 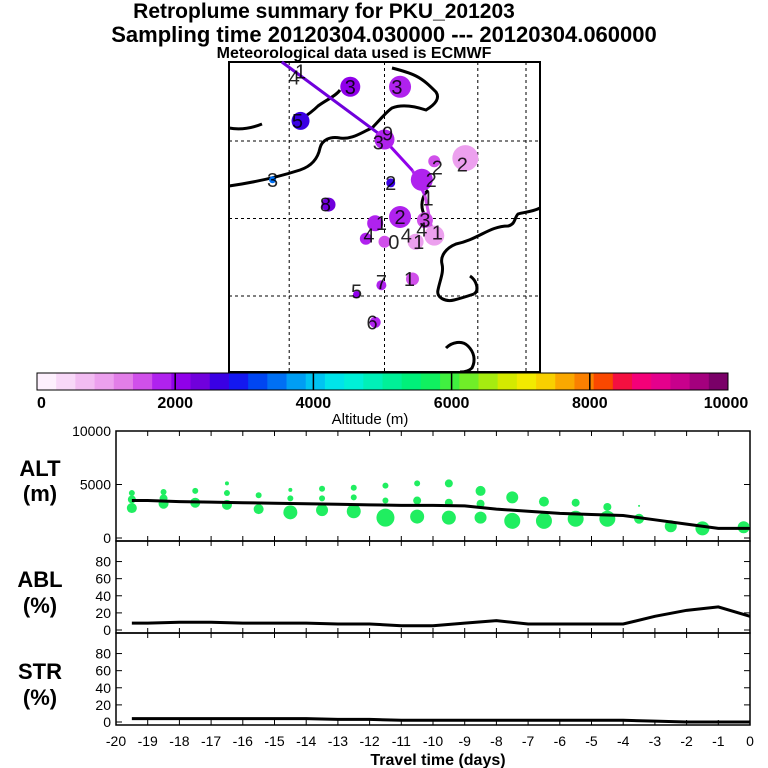 What do you see at coordinates (528, 741) in the screenshot?
I see `x-tick-label: -7` at bounding box center [528, 741].